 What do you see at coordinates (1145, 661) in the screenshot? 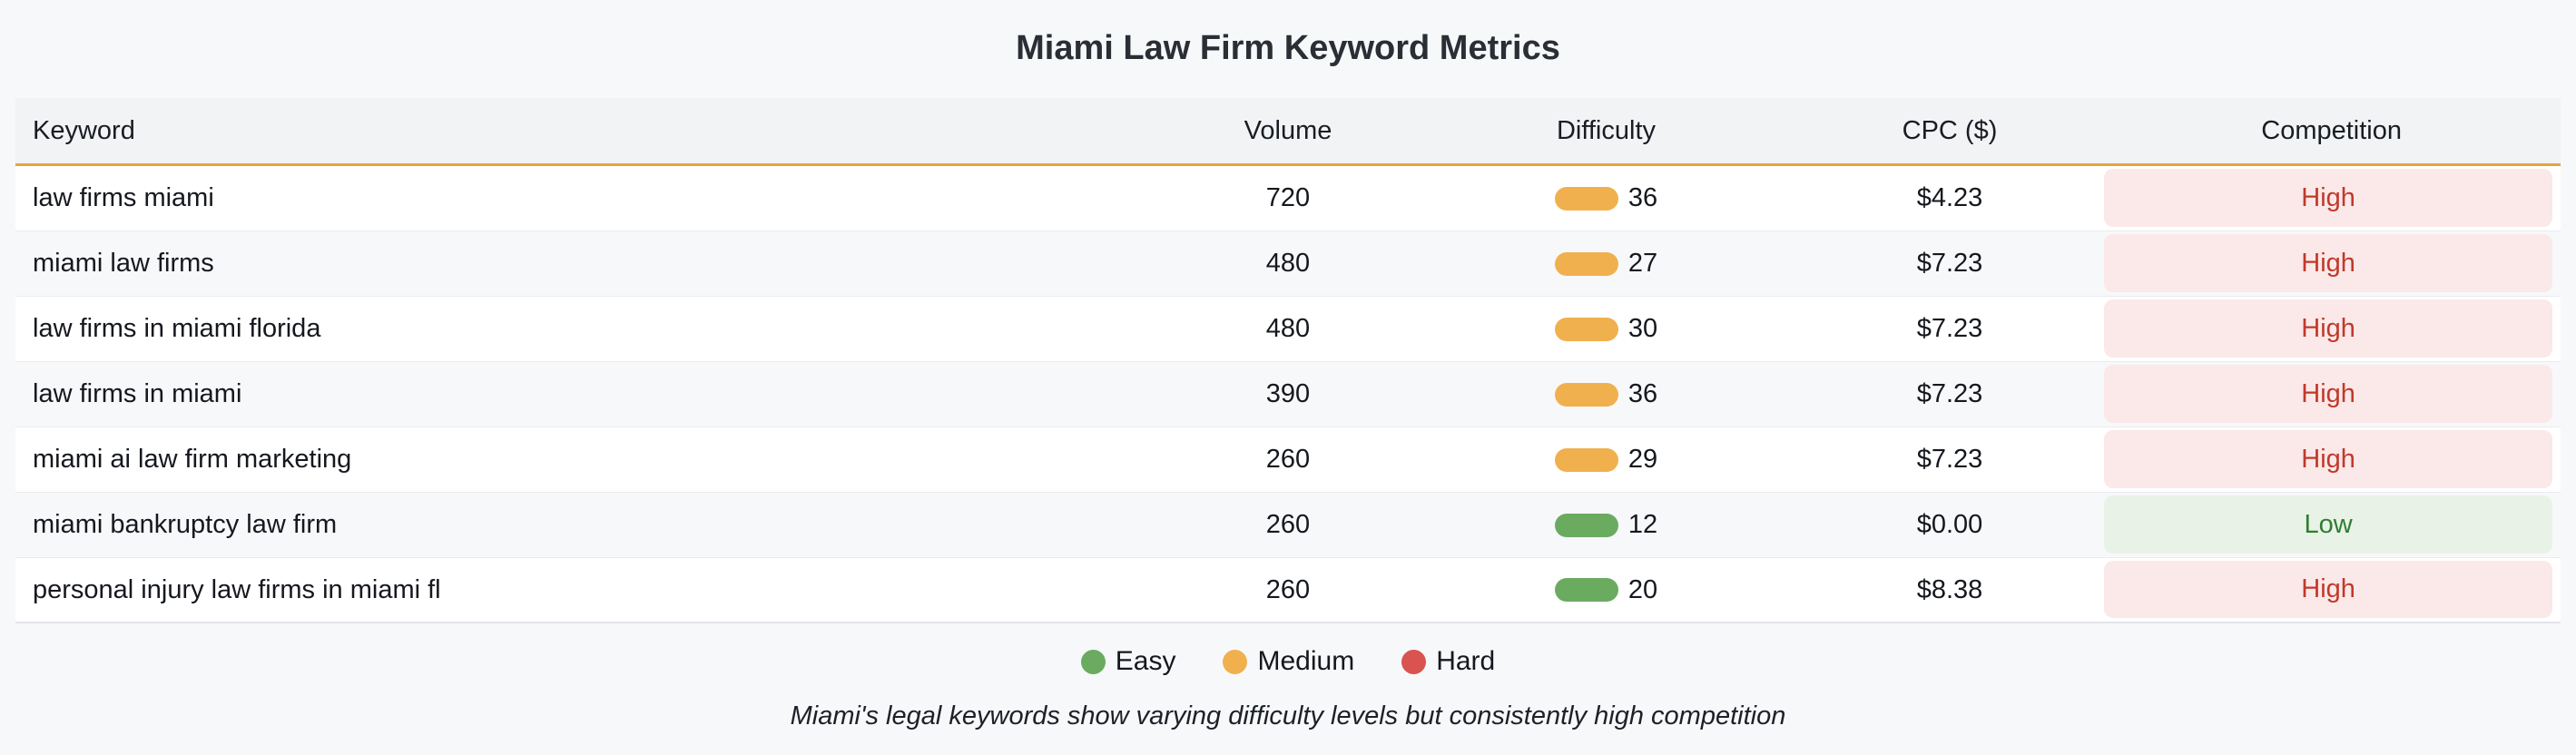
I see `legend-label: Easy` at bounding box center [1145, 661].